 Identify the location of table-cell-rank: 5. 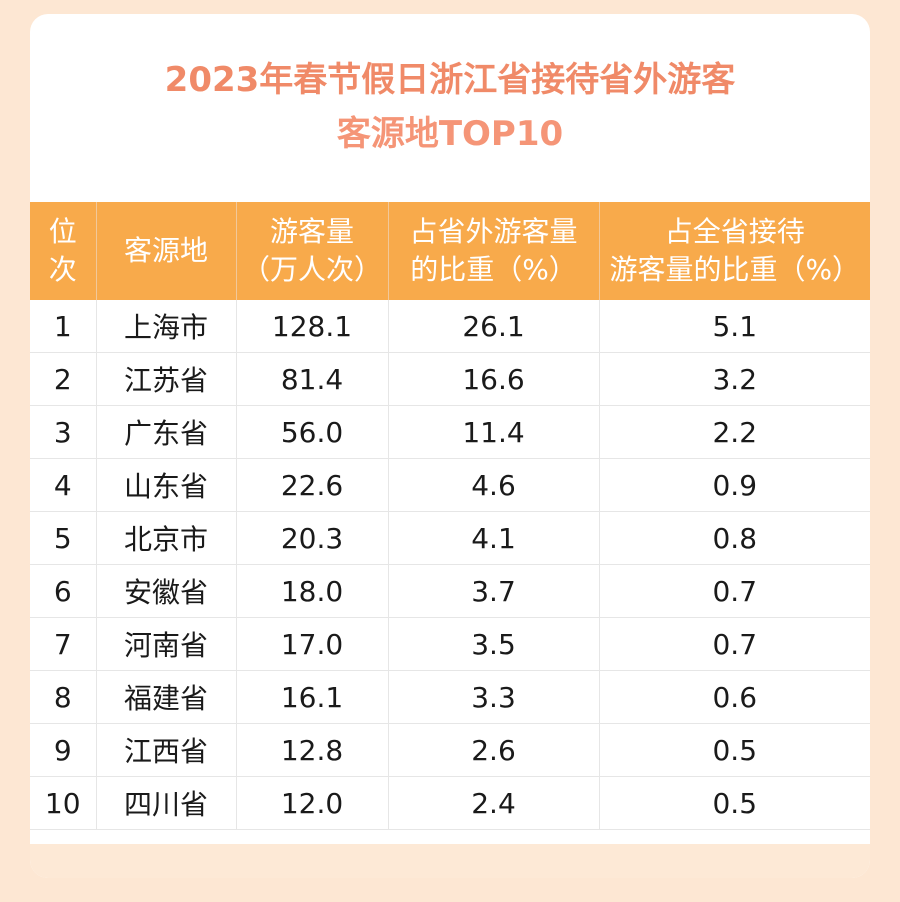
(63, 538).